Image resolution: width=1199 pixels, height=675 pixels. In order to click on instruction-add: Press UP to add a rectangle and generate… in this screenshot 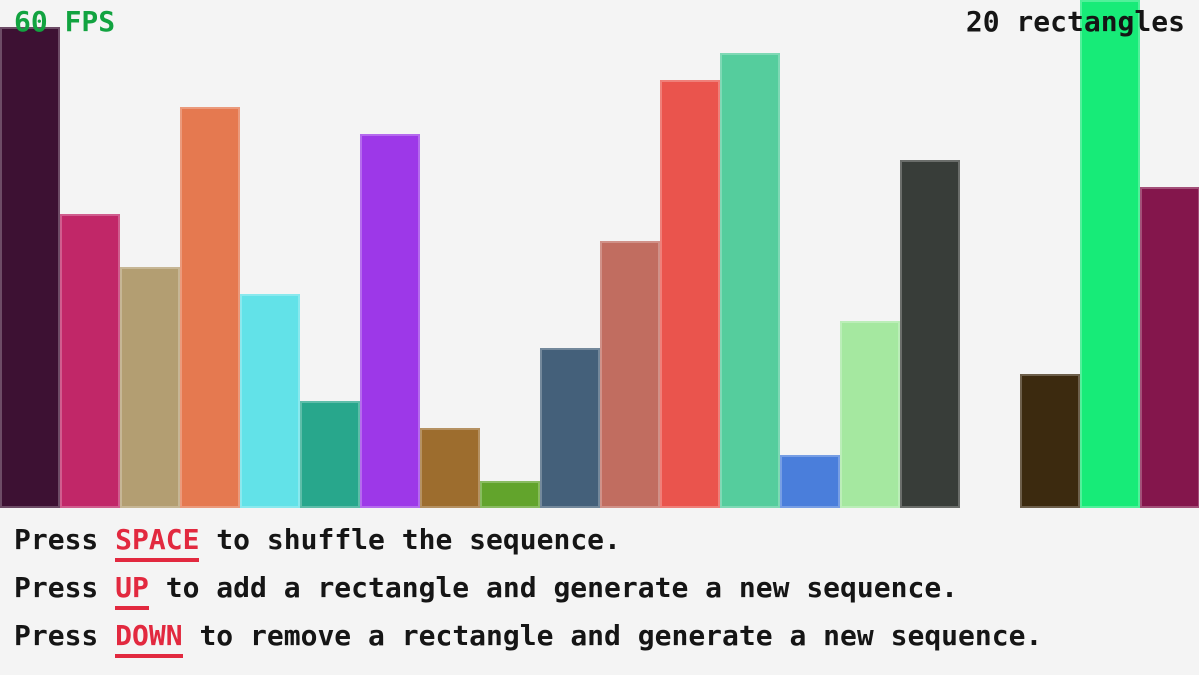, I will do `click(486, 590)`.